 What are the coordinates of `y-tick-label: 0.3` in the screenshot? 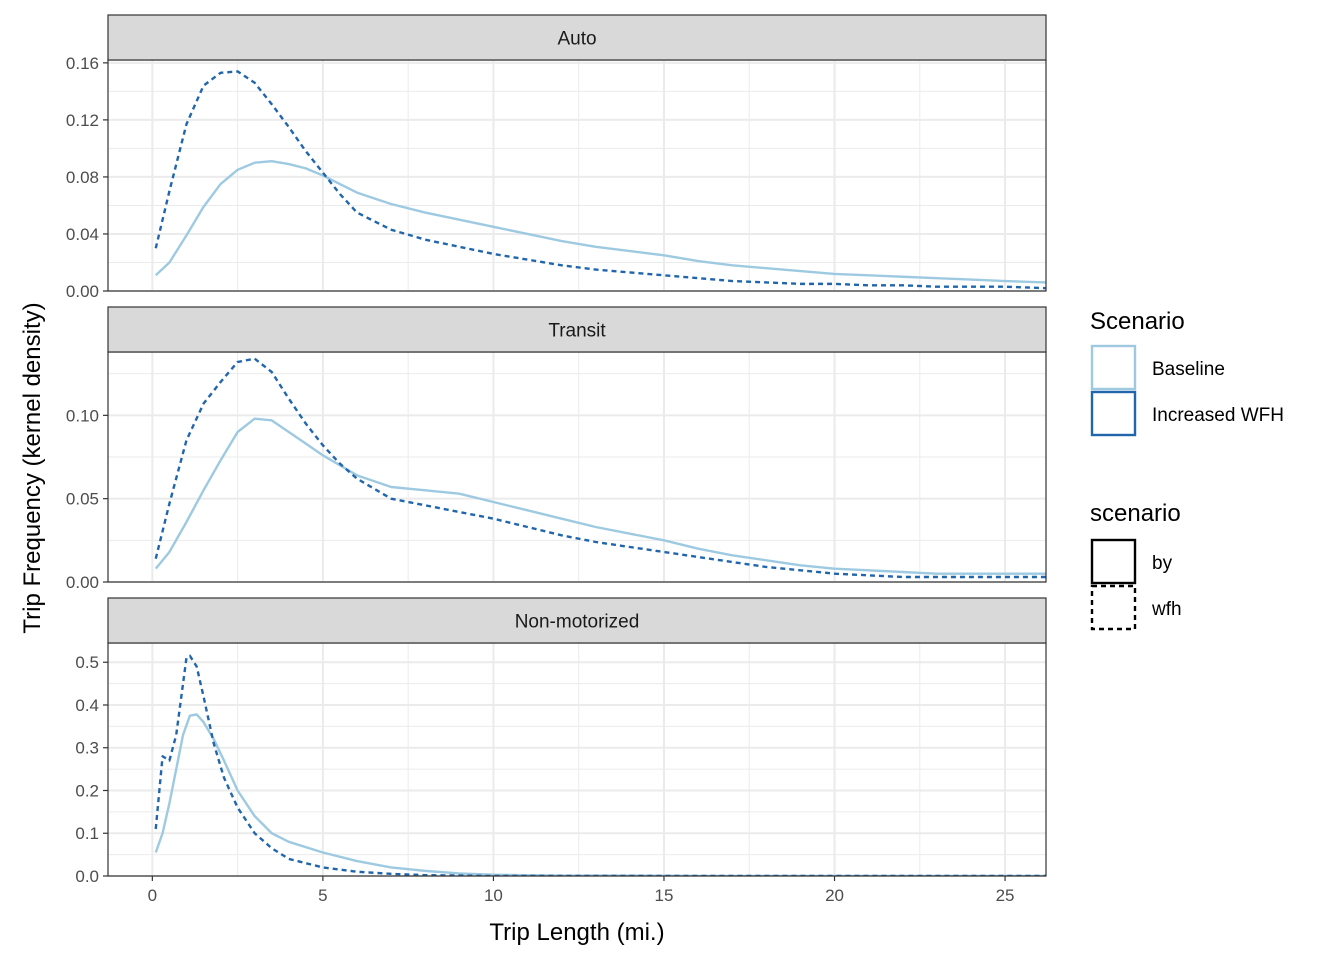 It's located at (87, 748).